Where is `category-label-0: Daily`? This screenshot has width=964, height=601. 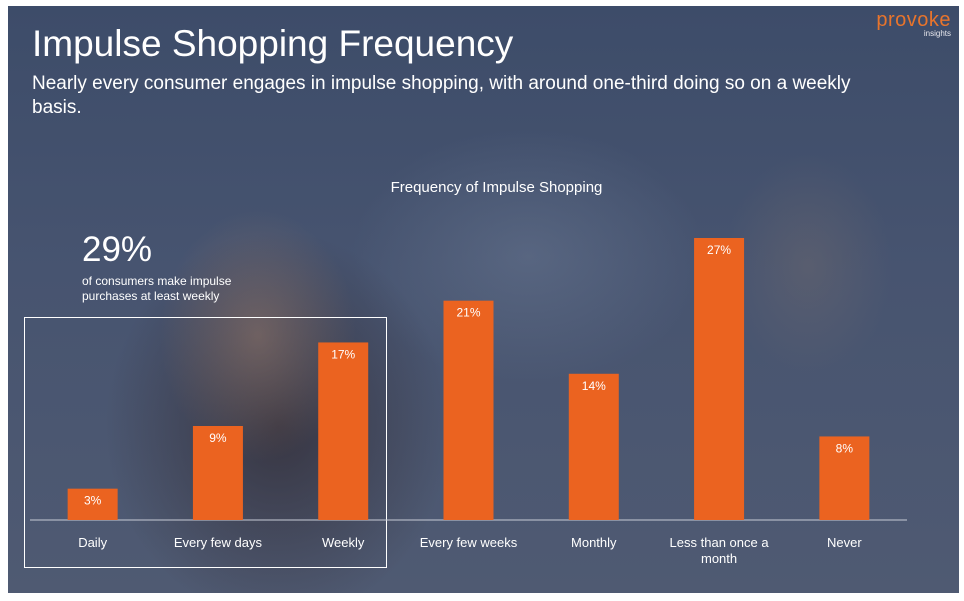 category-label-0: Daily is located at coordinates (92, 542).